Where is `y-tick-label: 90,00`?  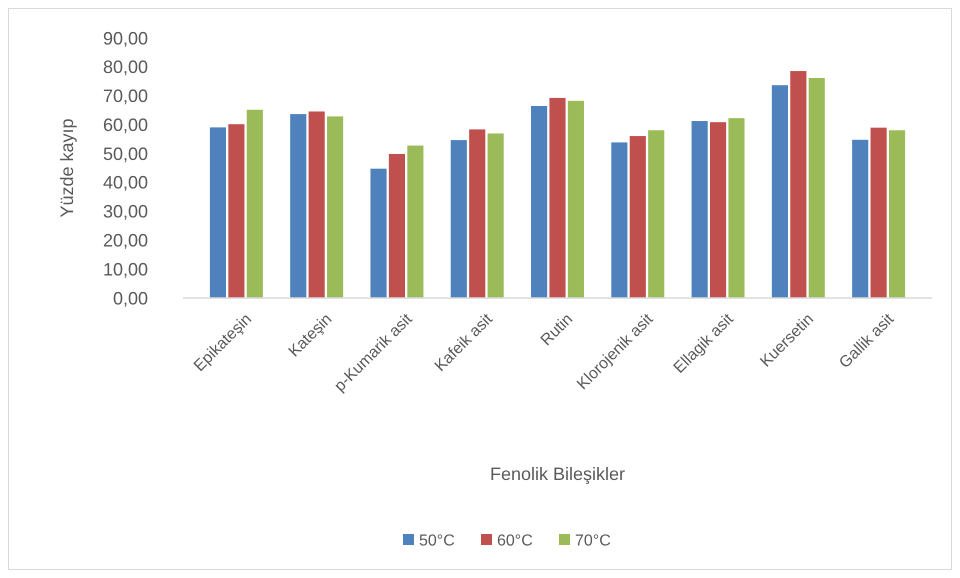 y-tick-label: 90,00 is located at coordinates (125, 38).